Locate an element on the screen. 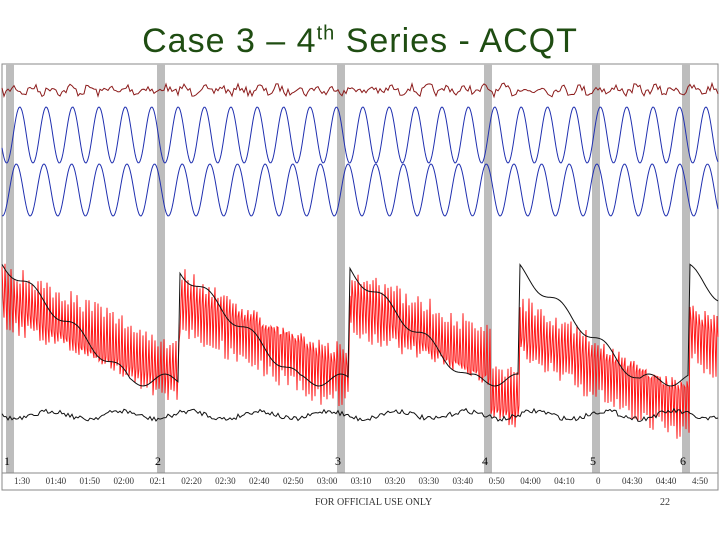  time-label: 0 is located at coordinates (598, 481).